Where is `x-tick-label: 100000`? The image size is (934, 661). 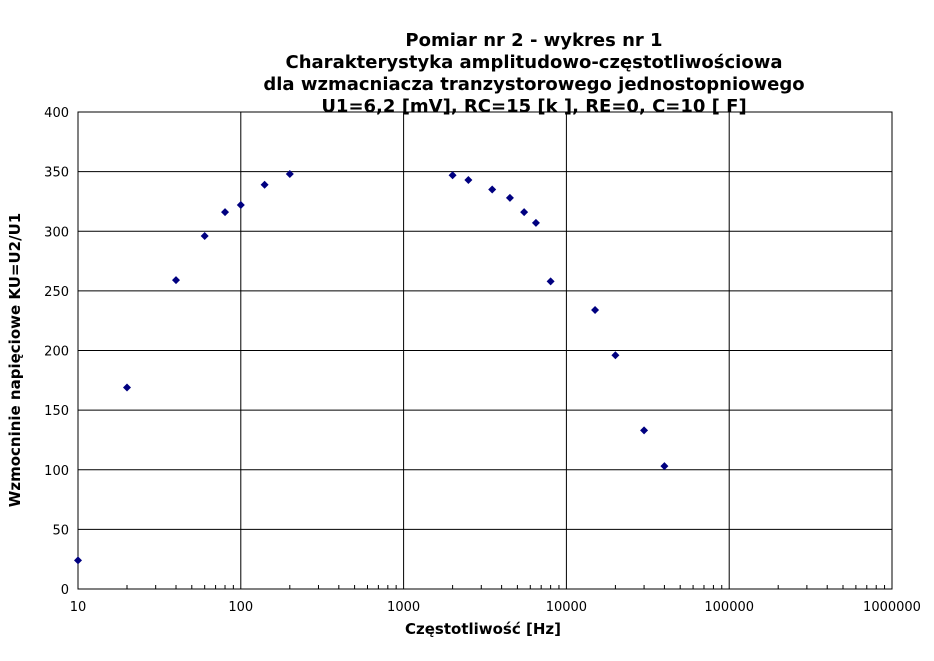
x-tick-label: 100000 is located at coordinates (729, 607).